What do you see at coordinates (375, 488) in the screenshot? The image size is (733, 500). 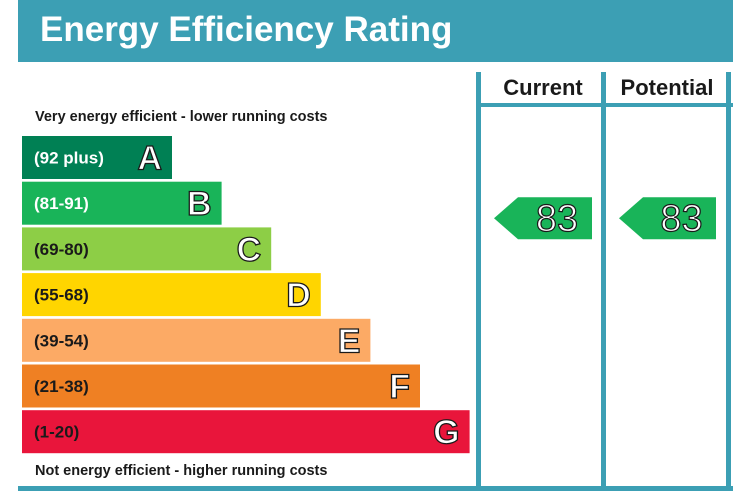 I see `frame-line-bottom` at bounding box center [375, 488].